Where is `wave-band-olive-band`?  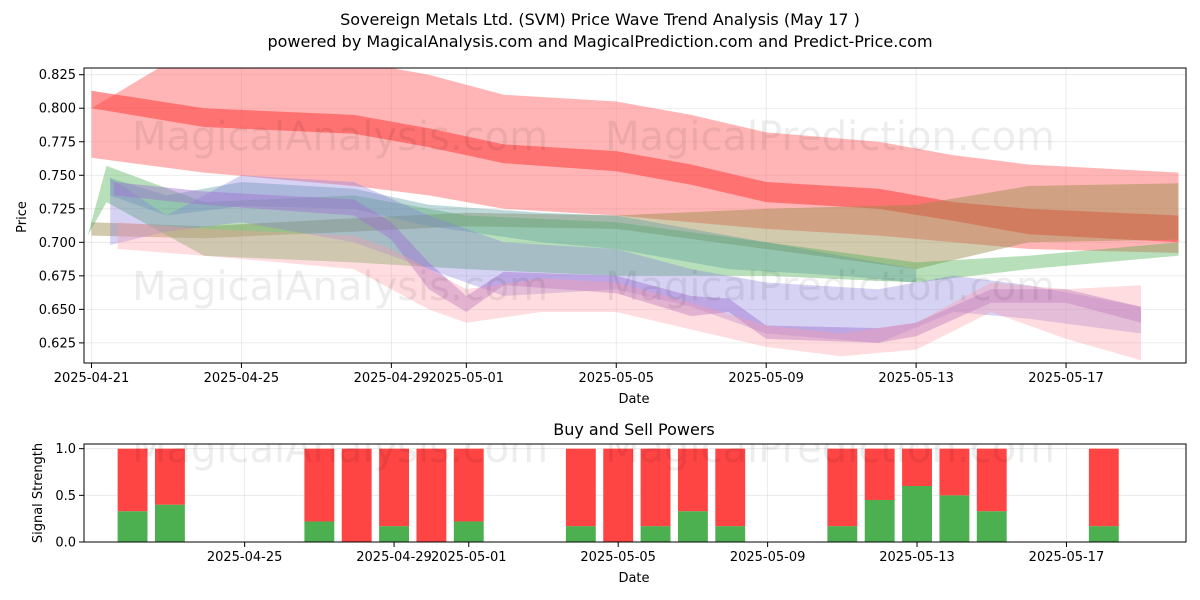
wave-band-olive-band is located at coordinates (635, 226).